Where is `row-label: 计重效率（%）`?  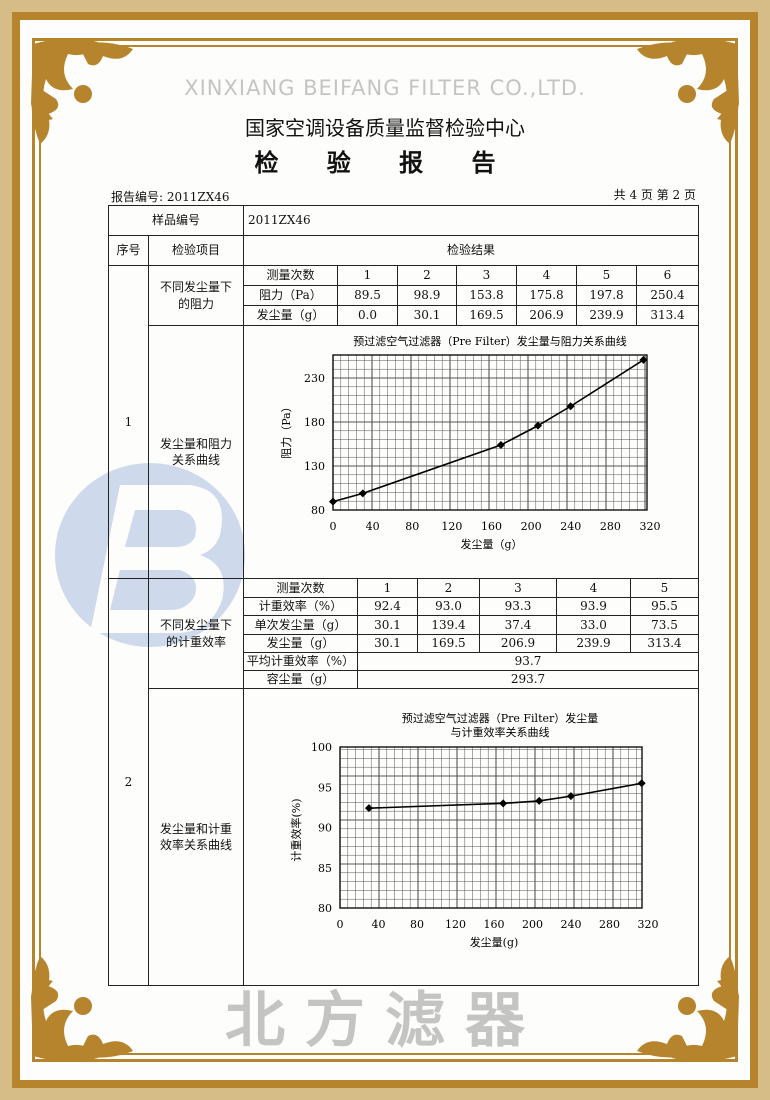 row-label: 计重效率（%） is located at coordinates (300, 606).